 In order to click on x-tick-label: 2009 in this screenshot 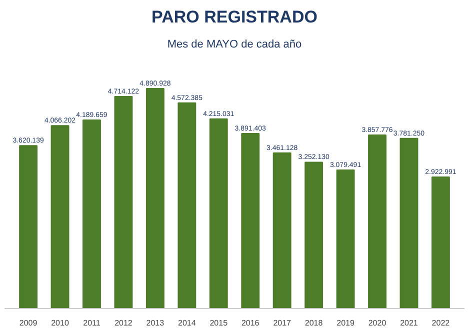, I will do `click(28, 323)`.